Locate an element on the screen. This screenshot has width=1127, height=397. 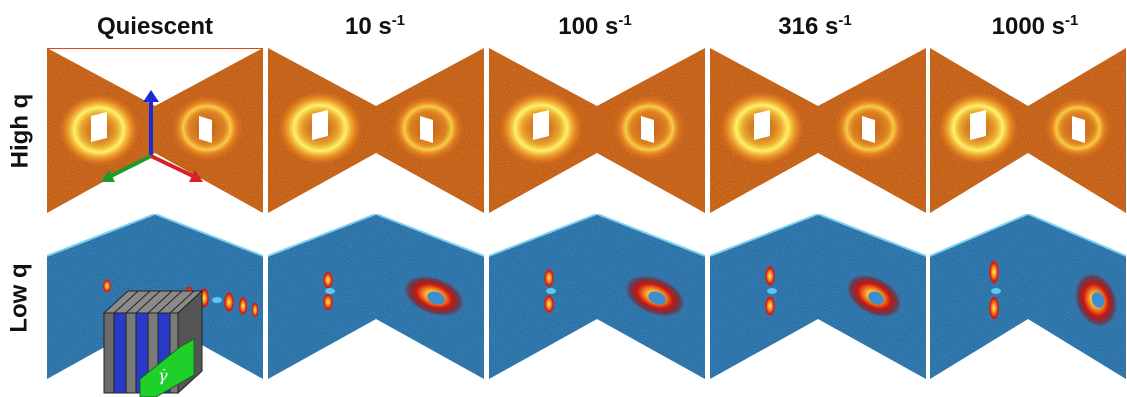
row-label-high-q: High q is located at coordinates (19, 130).